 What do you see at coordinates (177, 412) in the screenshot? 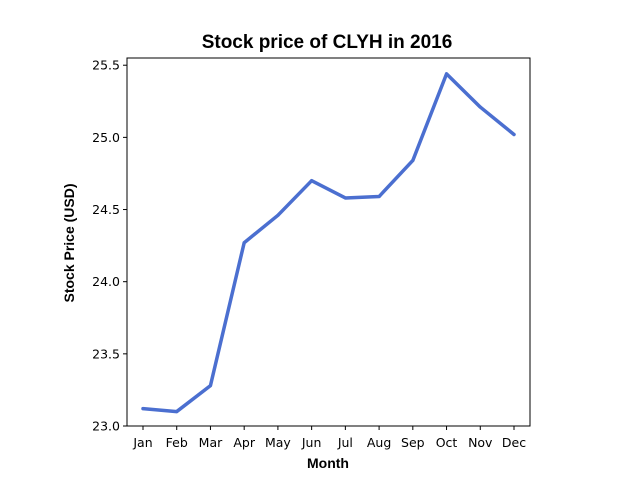
I see `data-point-feb` at bounding box center [177, 412].